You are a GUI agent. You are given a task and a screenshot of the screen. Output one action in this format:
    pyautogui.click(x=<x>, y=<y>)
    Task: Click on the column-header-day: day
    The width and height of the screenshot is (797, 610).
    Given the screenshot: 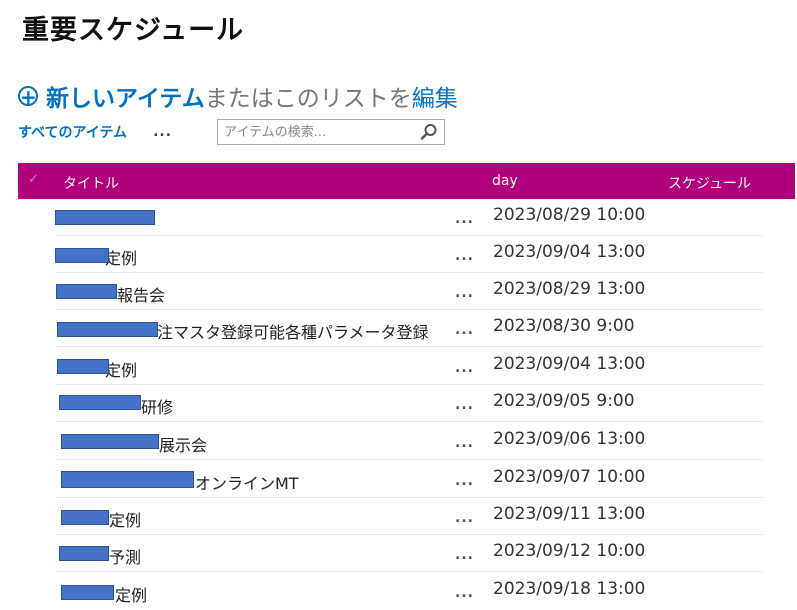 What is the action you would take?
    pyautogui.click(x=505, y=181)
    